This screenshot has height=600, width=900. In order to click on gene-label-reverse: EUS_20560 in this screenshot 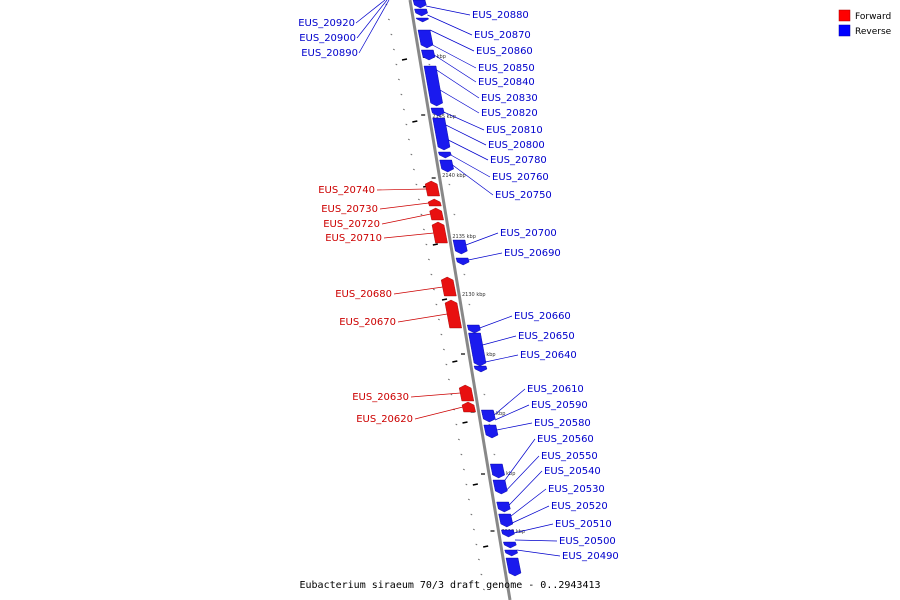, I will do `click(565, 439)`.